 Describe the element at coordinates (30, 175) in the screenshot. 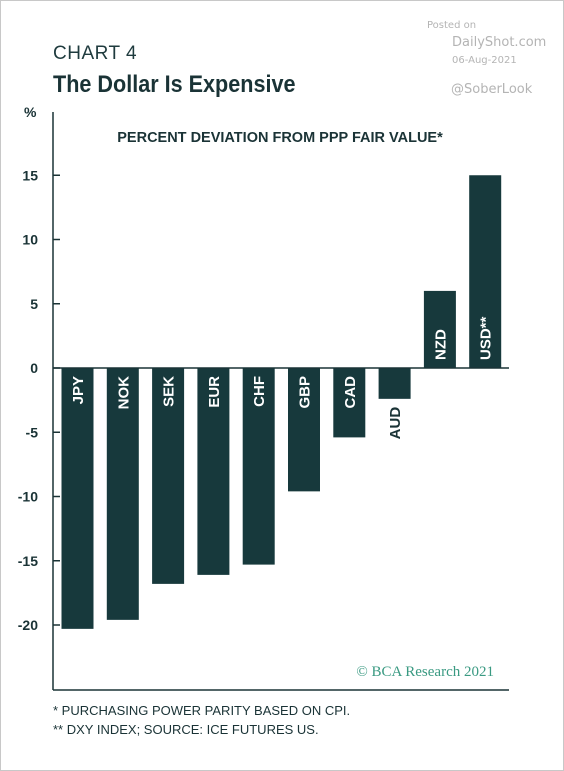

I see `y-tick-label: 15` at that location.